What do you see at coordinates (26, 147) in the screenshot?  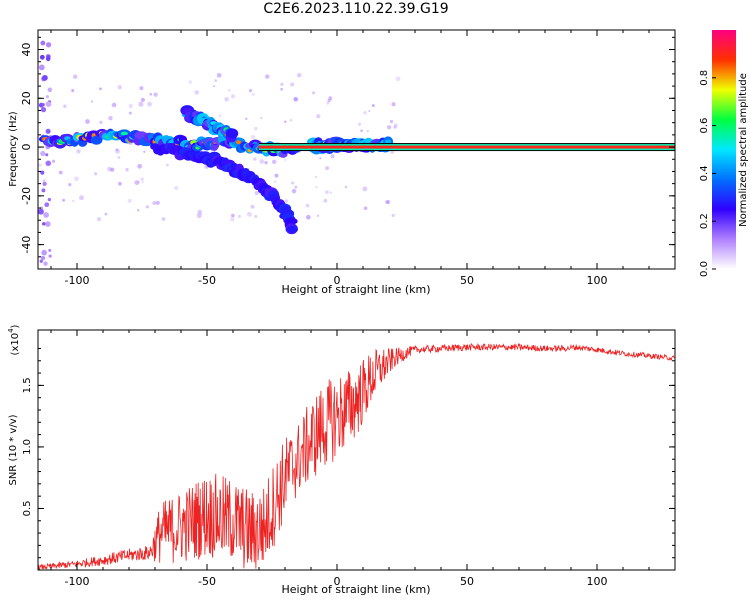 I see `y-tick-label: 0` at bounding box center [26, 147].